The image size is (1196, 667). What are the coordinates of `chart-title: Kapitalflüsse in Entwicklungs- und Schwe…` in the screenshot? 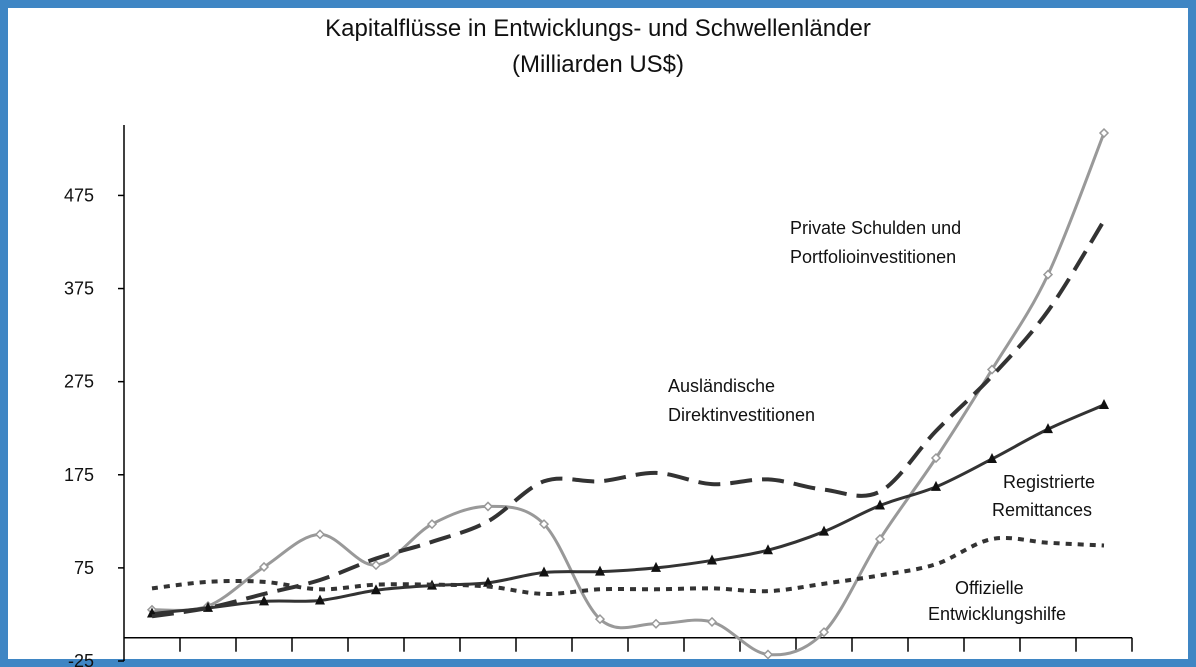 It's located at (598, 28).